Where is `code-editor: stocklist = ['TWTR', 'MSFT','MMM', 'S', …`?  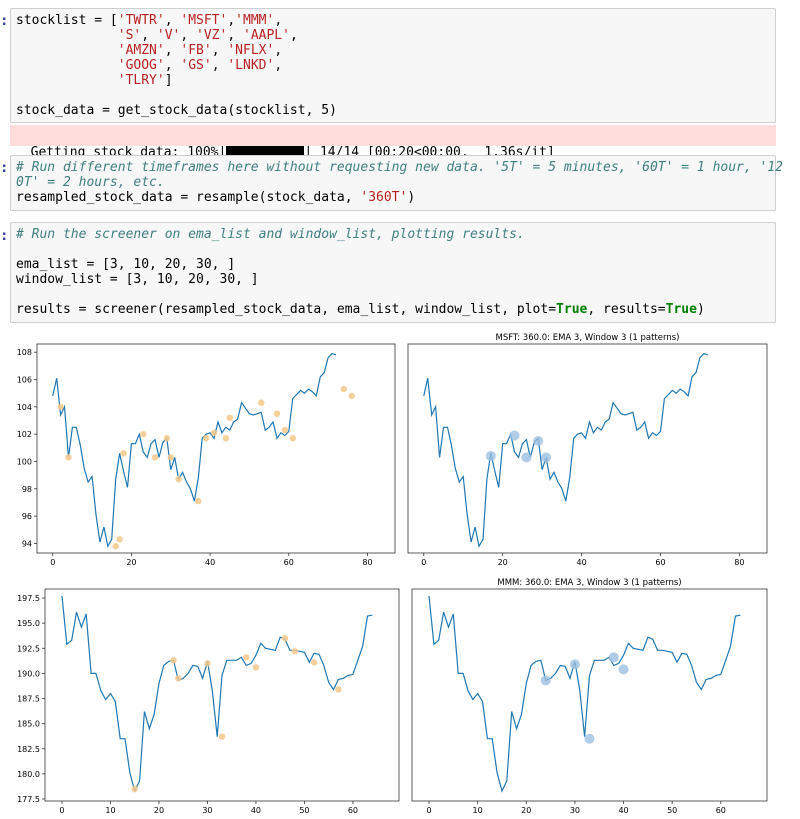 code-editor: stocklist = ['TWTR', 'MSFT','MMM', 'S', … is located at coordinates (393, 65).